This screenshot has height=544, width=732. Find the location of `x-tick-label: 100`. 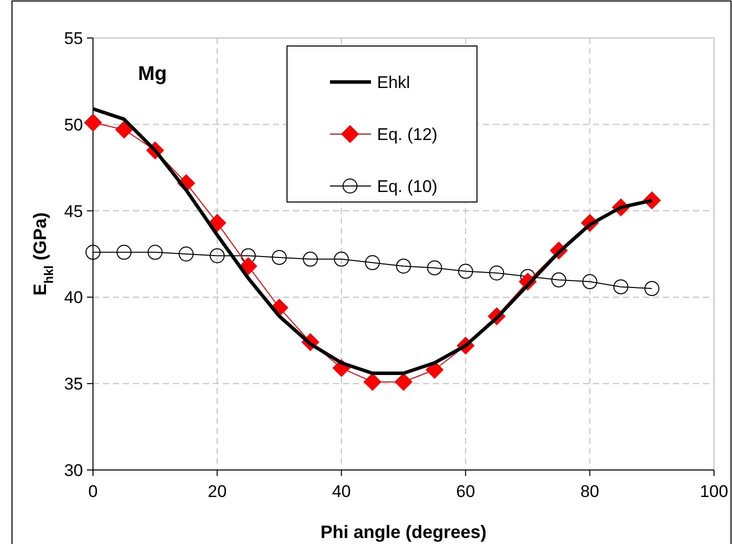

x-tick-label: 100 is located at coordinates (714, 491).